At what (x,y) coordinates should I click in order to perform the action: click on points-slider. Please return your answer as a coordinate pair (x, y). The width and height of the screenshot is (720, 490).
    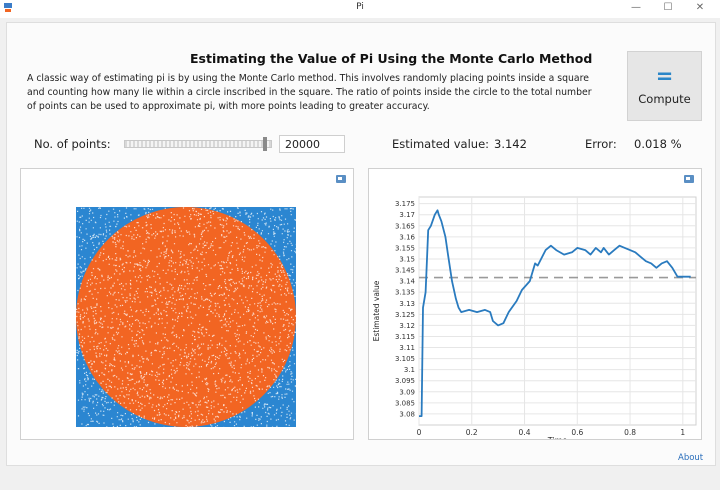
    Looking at the image, I should click on (198, 144).